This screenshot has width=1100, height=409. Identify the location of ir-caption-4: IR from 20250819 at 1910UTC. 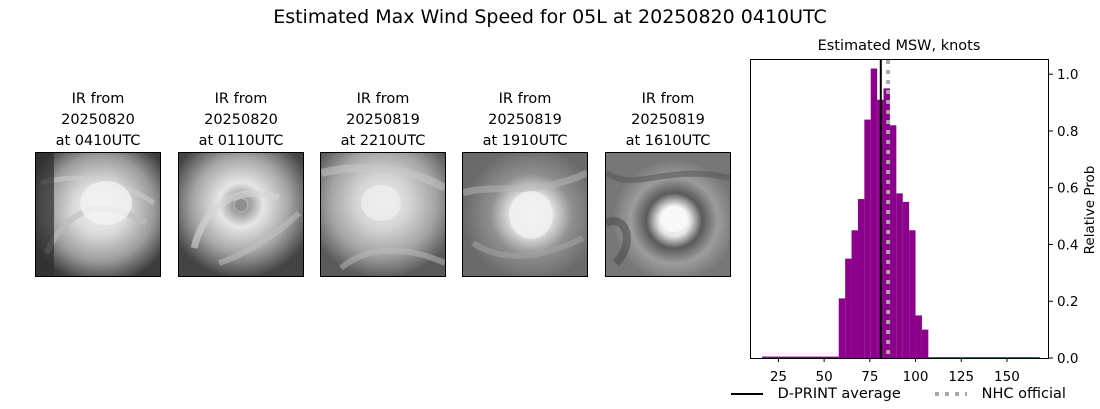
(525, 120).